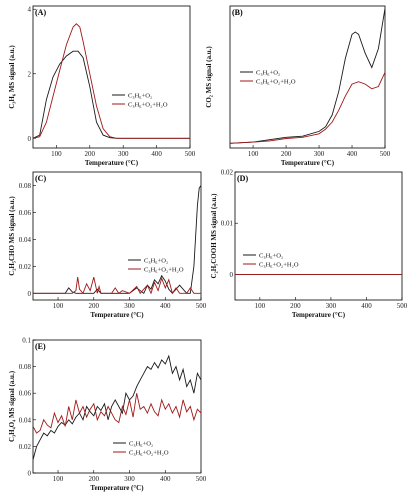  Describe the element at coordinates (209, 77) in the screenshot. I see `y-axis-label: CO₂ MS signal (a.u.)` at that location.